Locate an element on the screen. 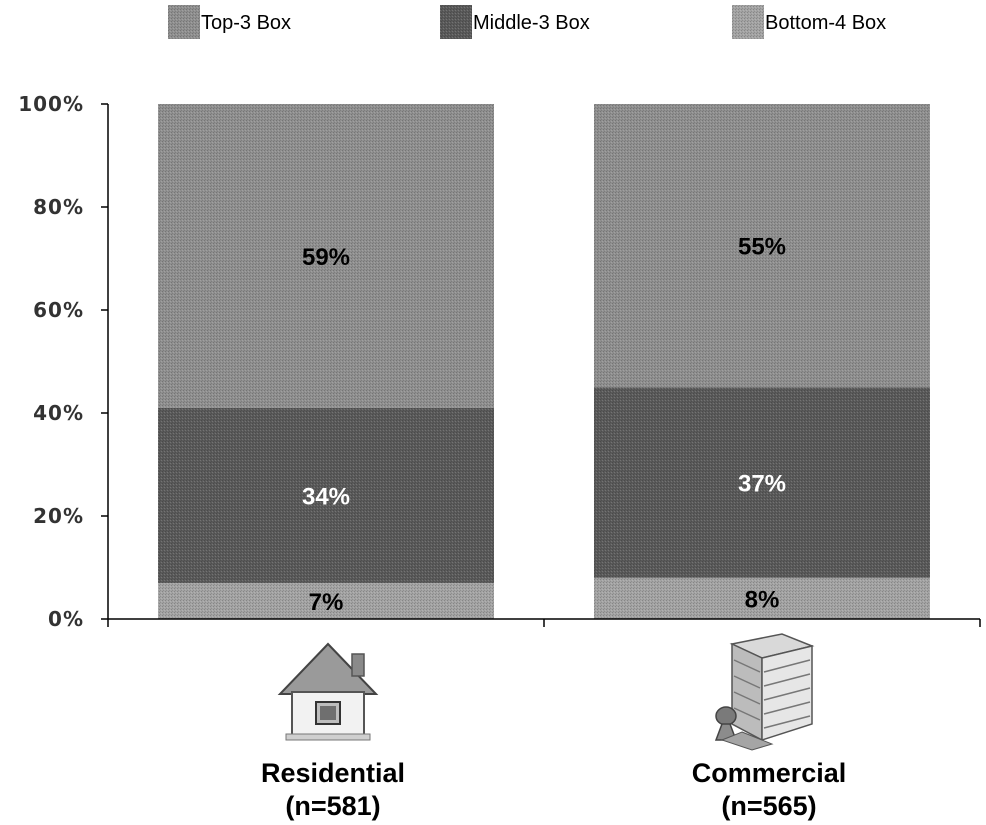  data-label: 55% is located at coordinates (762, 247).